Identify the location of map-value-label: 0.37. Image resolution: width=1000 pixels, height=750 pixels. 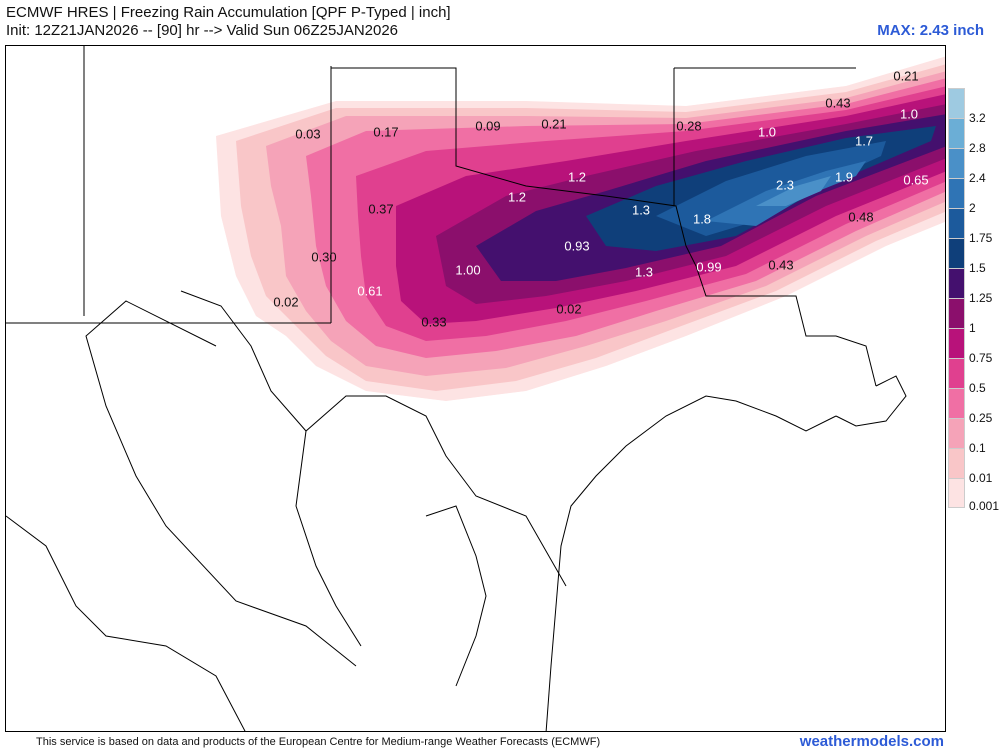
(381, 209).